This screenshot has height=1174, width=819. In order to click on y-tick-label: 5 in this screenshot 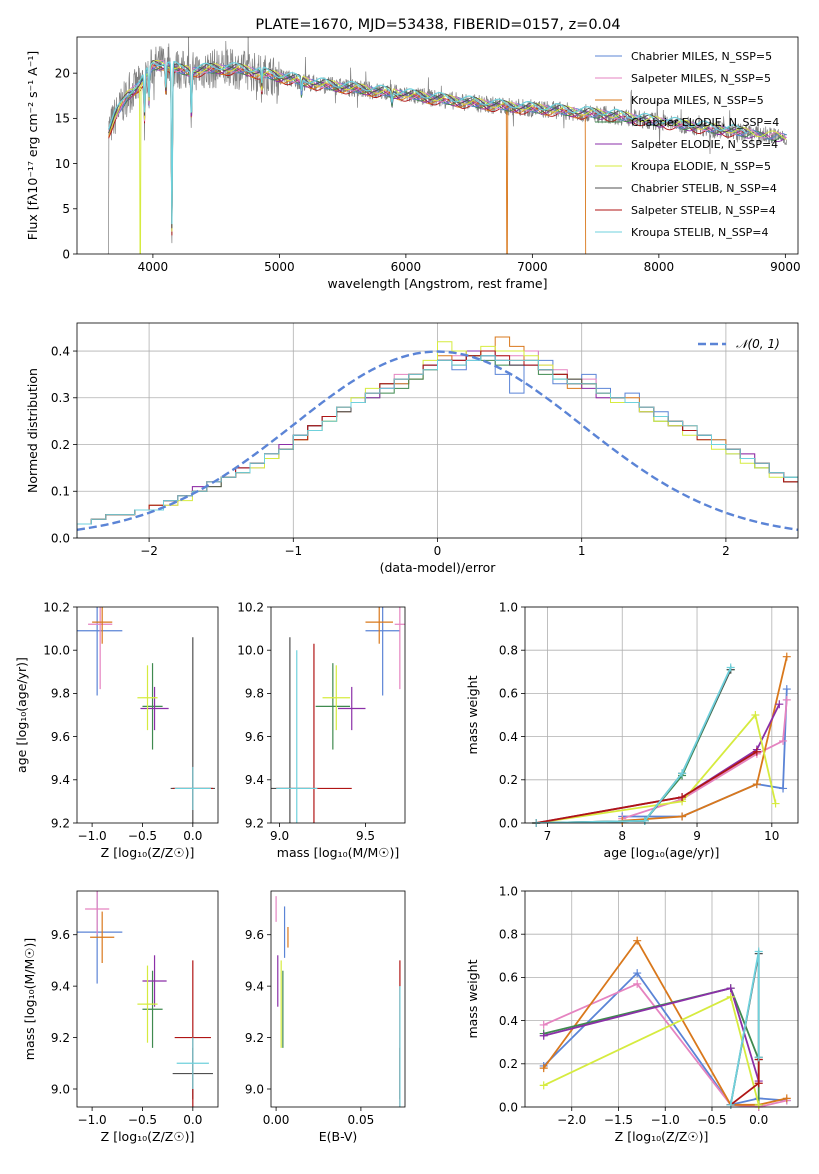, I will do `click(66, 209)`.